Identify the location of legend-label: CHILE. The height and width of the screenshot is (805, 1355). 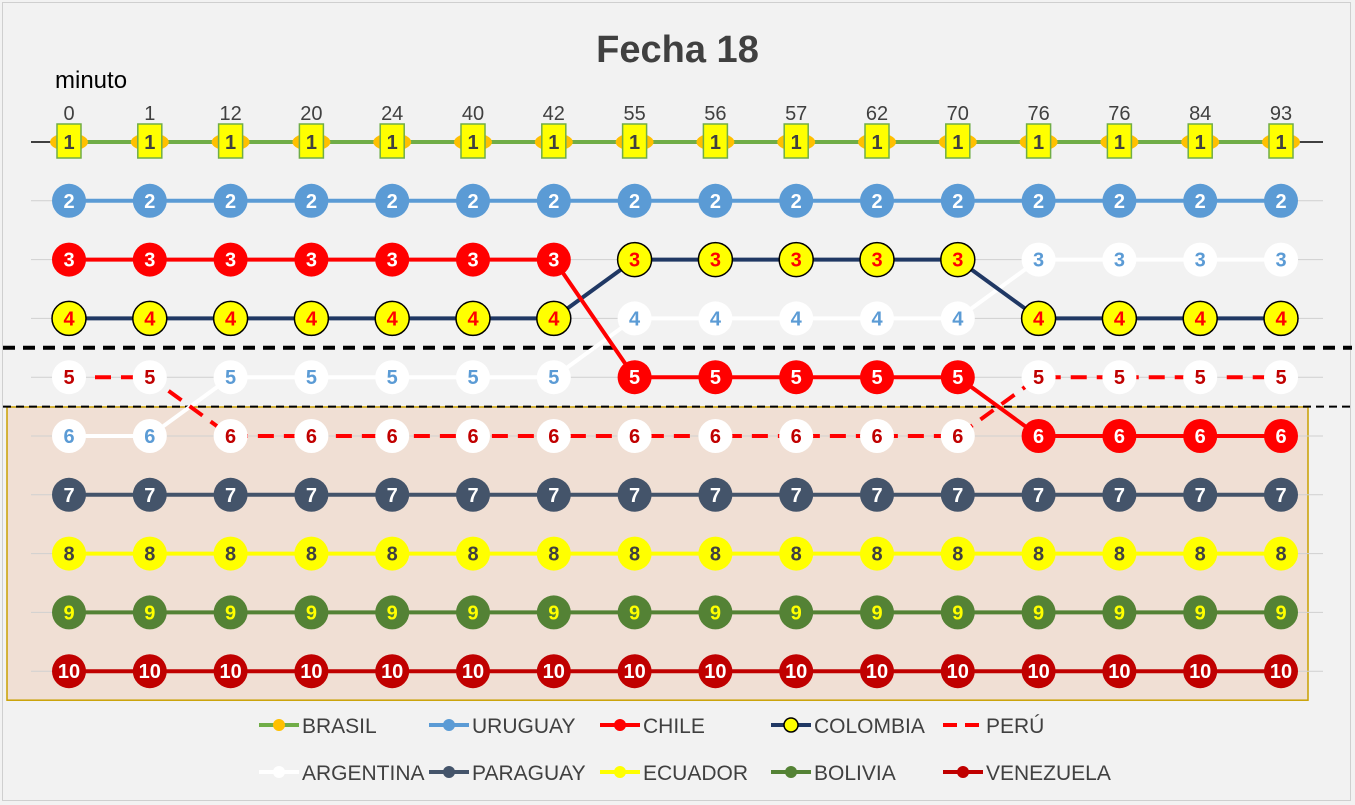
(674, 726).